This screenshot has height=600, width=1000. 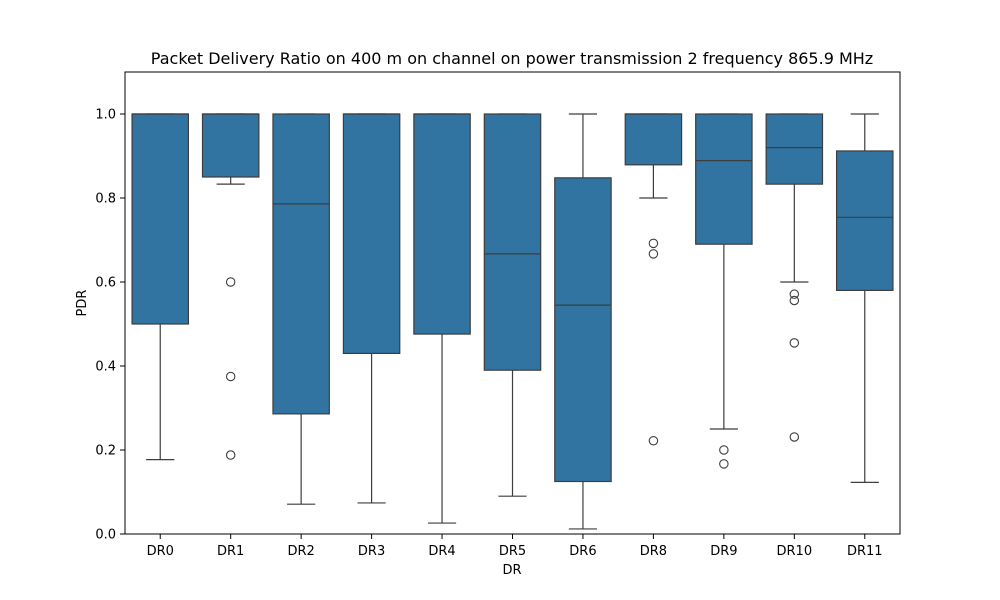 I want to click on x-tick-label: DR9, so click(x=723, y=551).